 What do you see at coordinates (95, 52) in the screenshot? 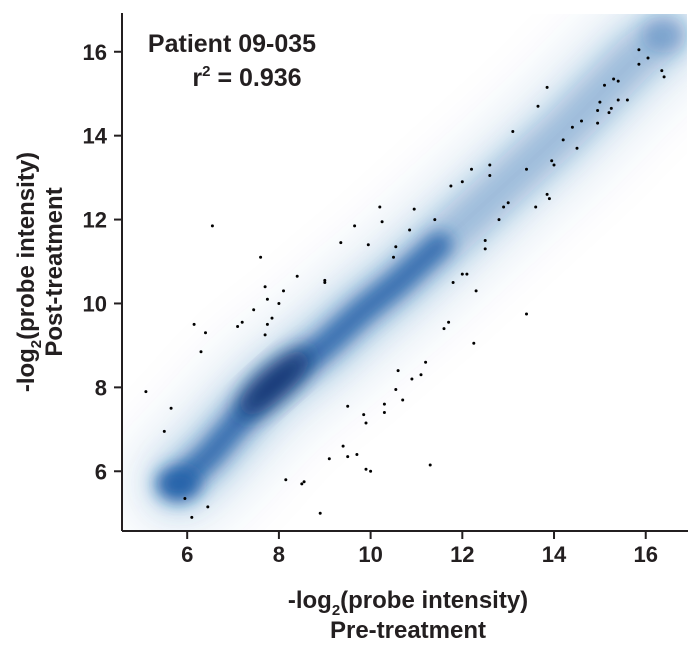
I see `y-tick-label: 16` at bounding box center [95, 52].